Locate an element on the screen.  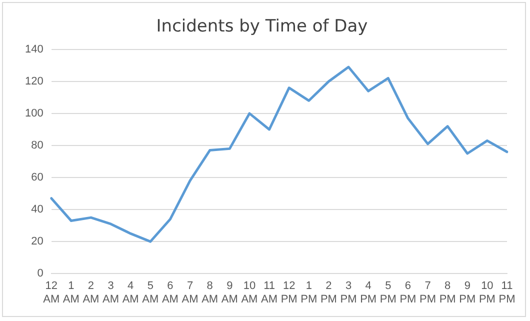
x-tick-label: 5 AM is located at coordinates (150, 293).